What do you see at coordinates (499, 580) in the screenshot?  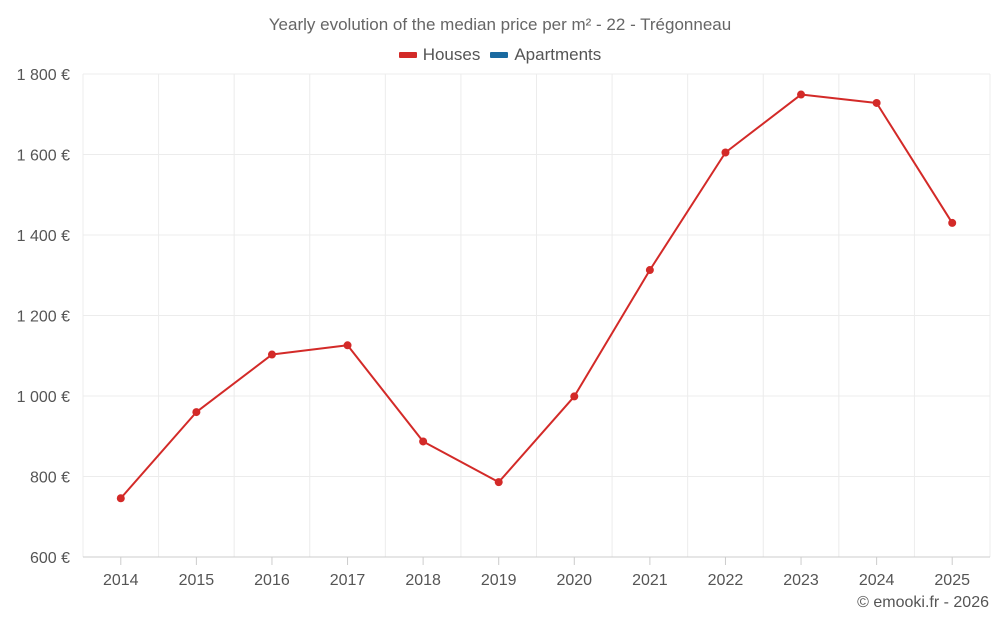 I see `x-tick-label: 2019` at bounding box center [499, 580].